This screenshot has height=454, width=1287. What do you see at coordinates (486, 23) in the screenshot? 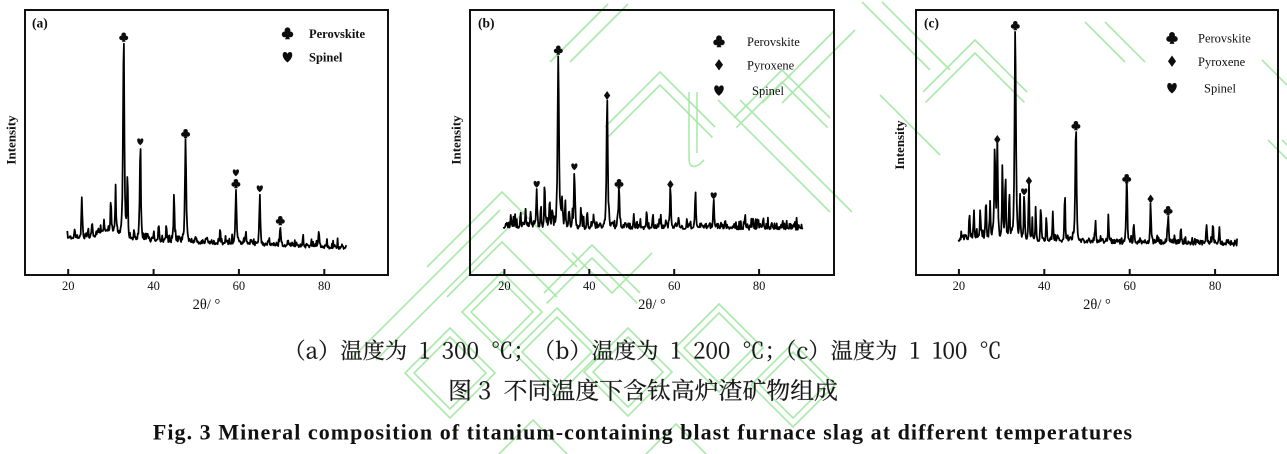
I see `svg-text: (b)` at bounding box center [486, 23].